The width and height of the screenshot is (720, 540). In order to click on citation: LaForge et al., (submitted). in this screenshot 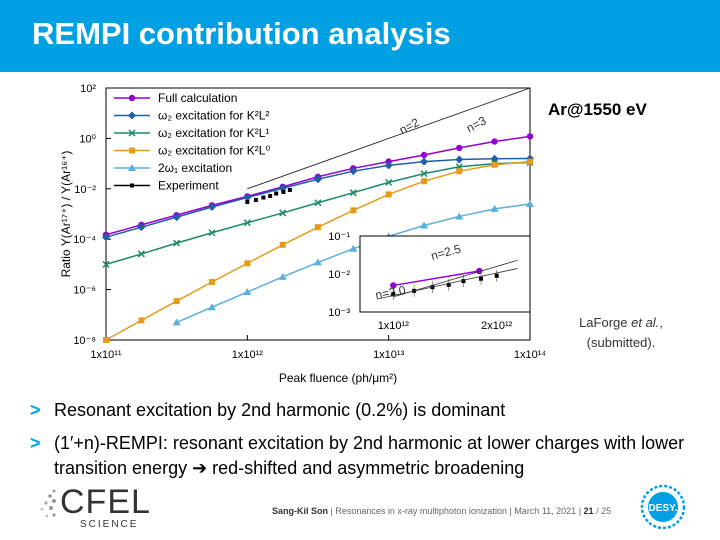, I will do `click(621, 333)`.